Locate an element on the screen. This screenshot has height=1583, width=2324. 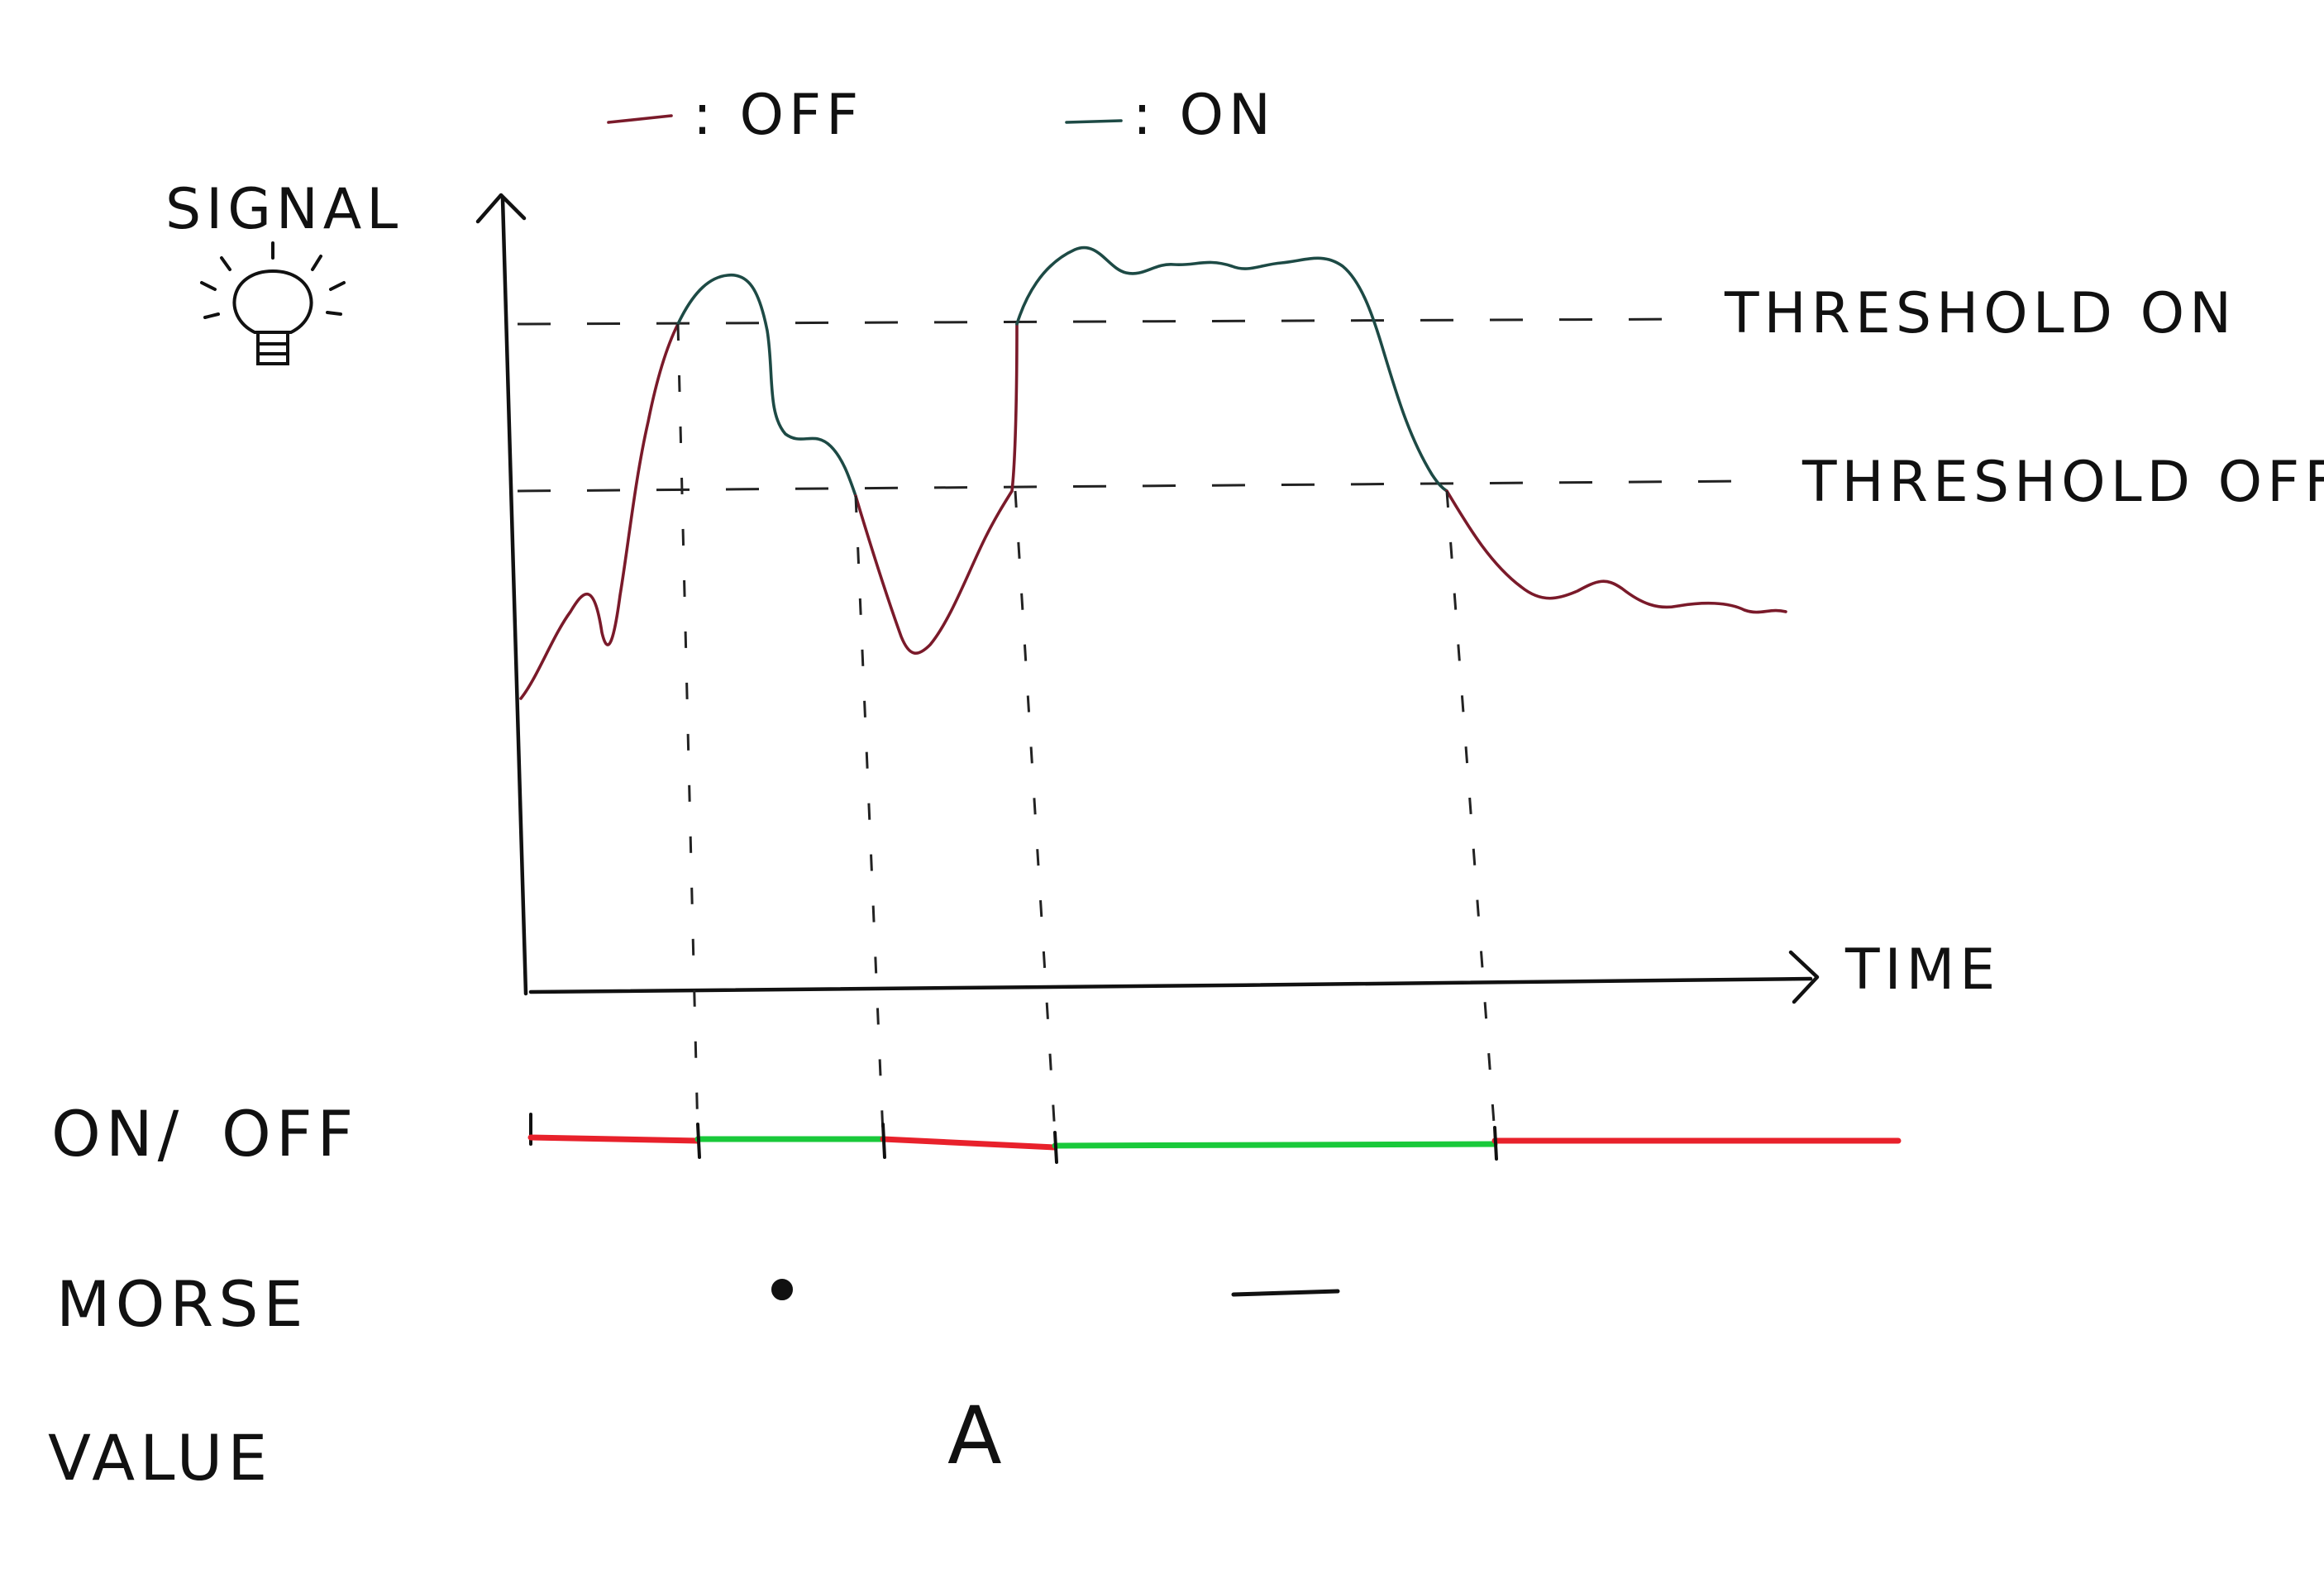
x-axis-label: TIME is located at coordinates (1922, 970).